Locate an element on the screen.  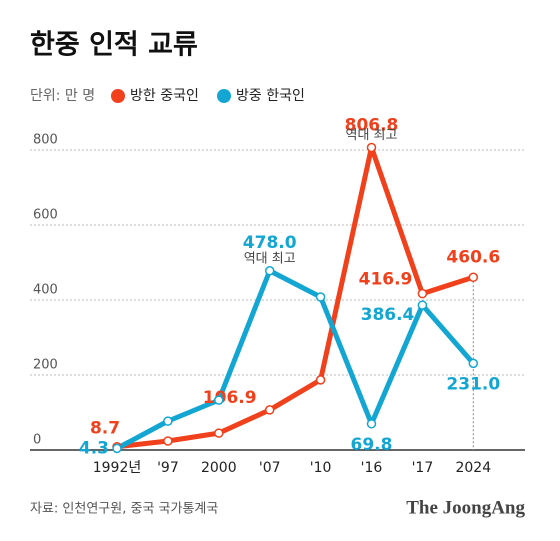
legend-label: 방중 한국인 is located at coordinates (270, 96).